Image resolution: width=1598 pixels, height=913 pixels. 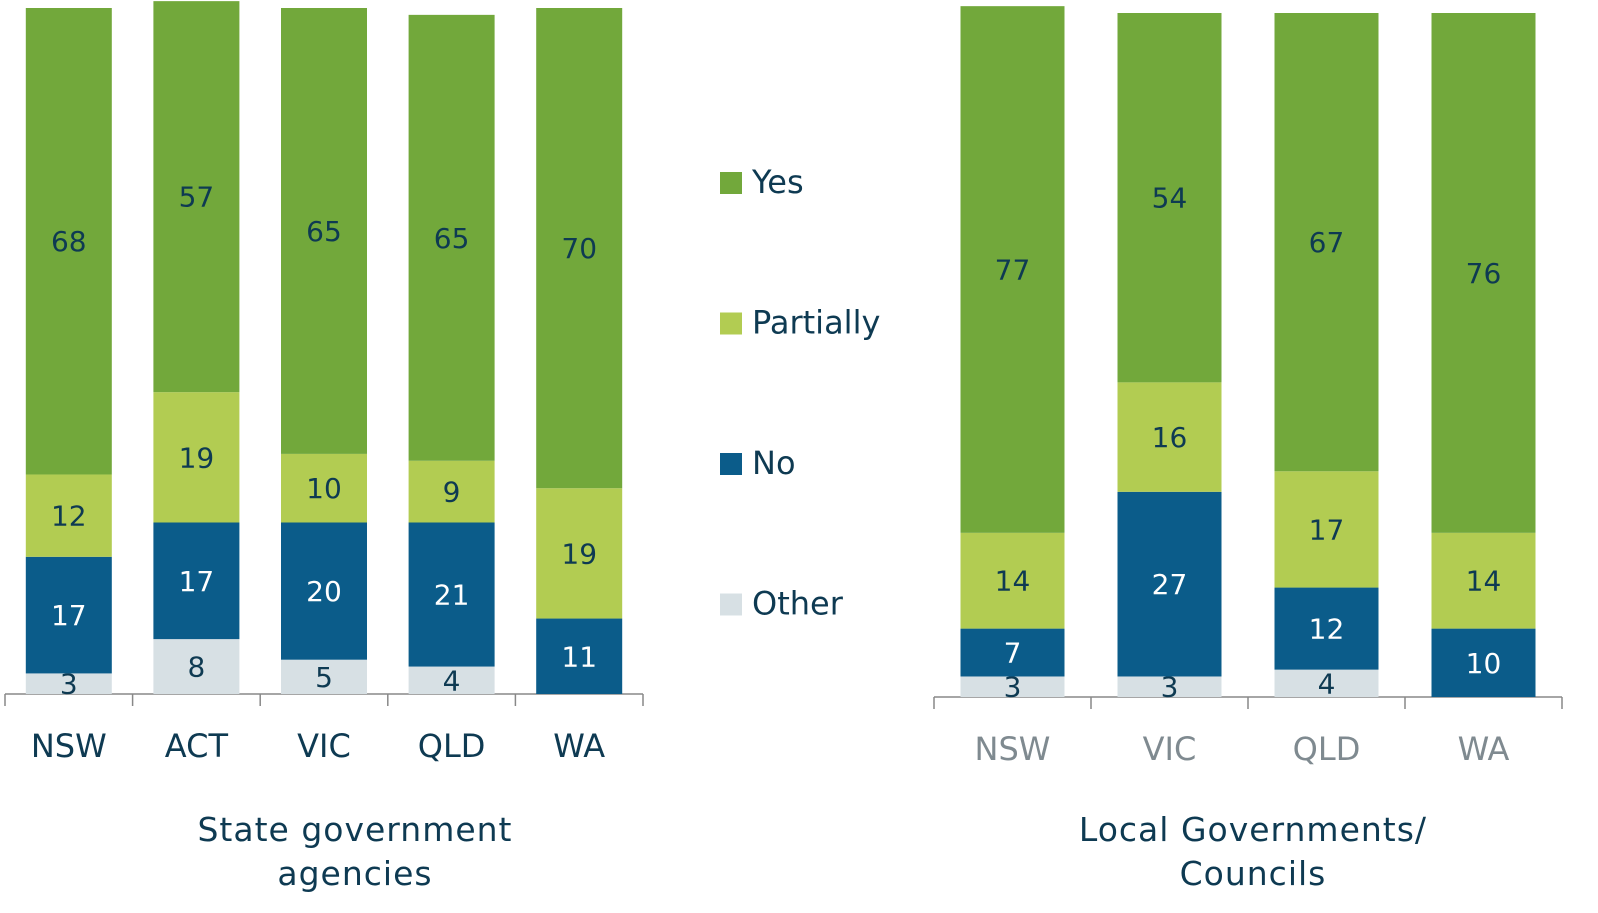 I want to click on legend-label: Yes, so click(x=777, y=182).